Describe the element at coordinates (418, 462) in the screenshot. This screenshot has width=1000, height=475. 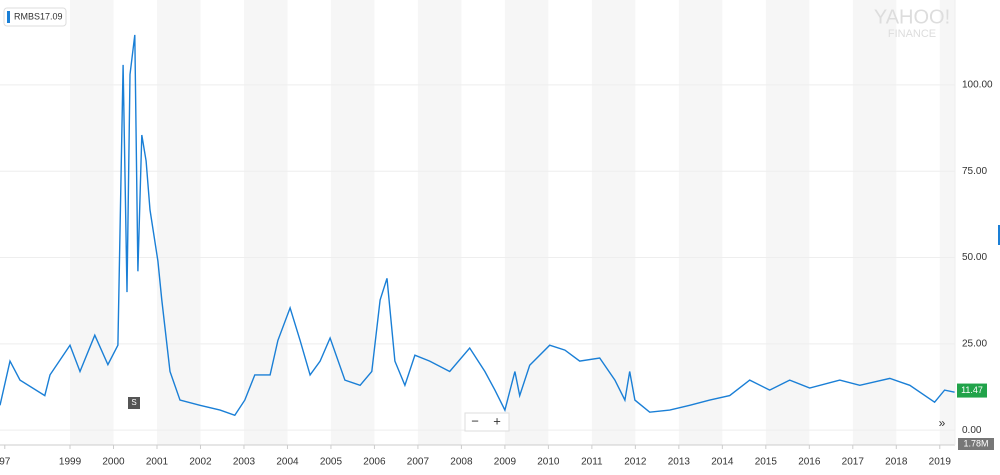
I see `x-tick-label: 2007` at that location.